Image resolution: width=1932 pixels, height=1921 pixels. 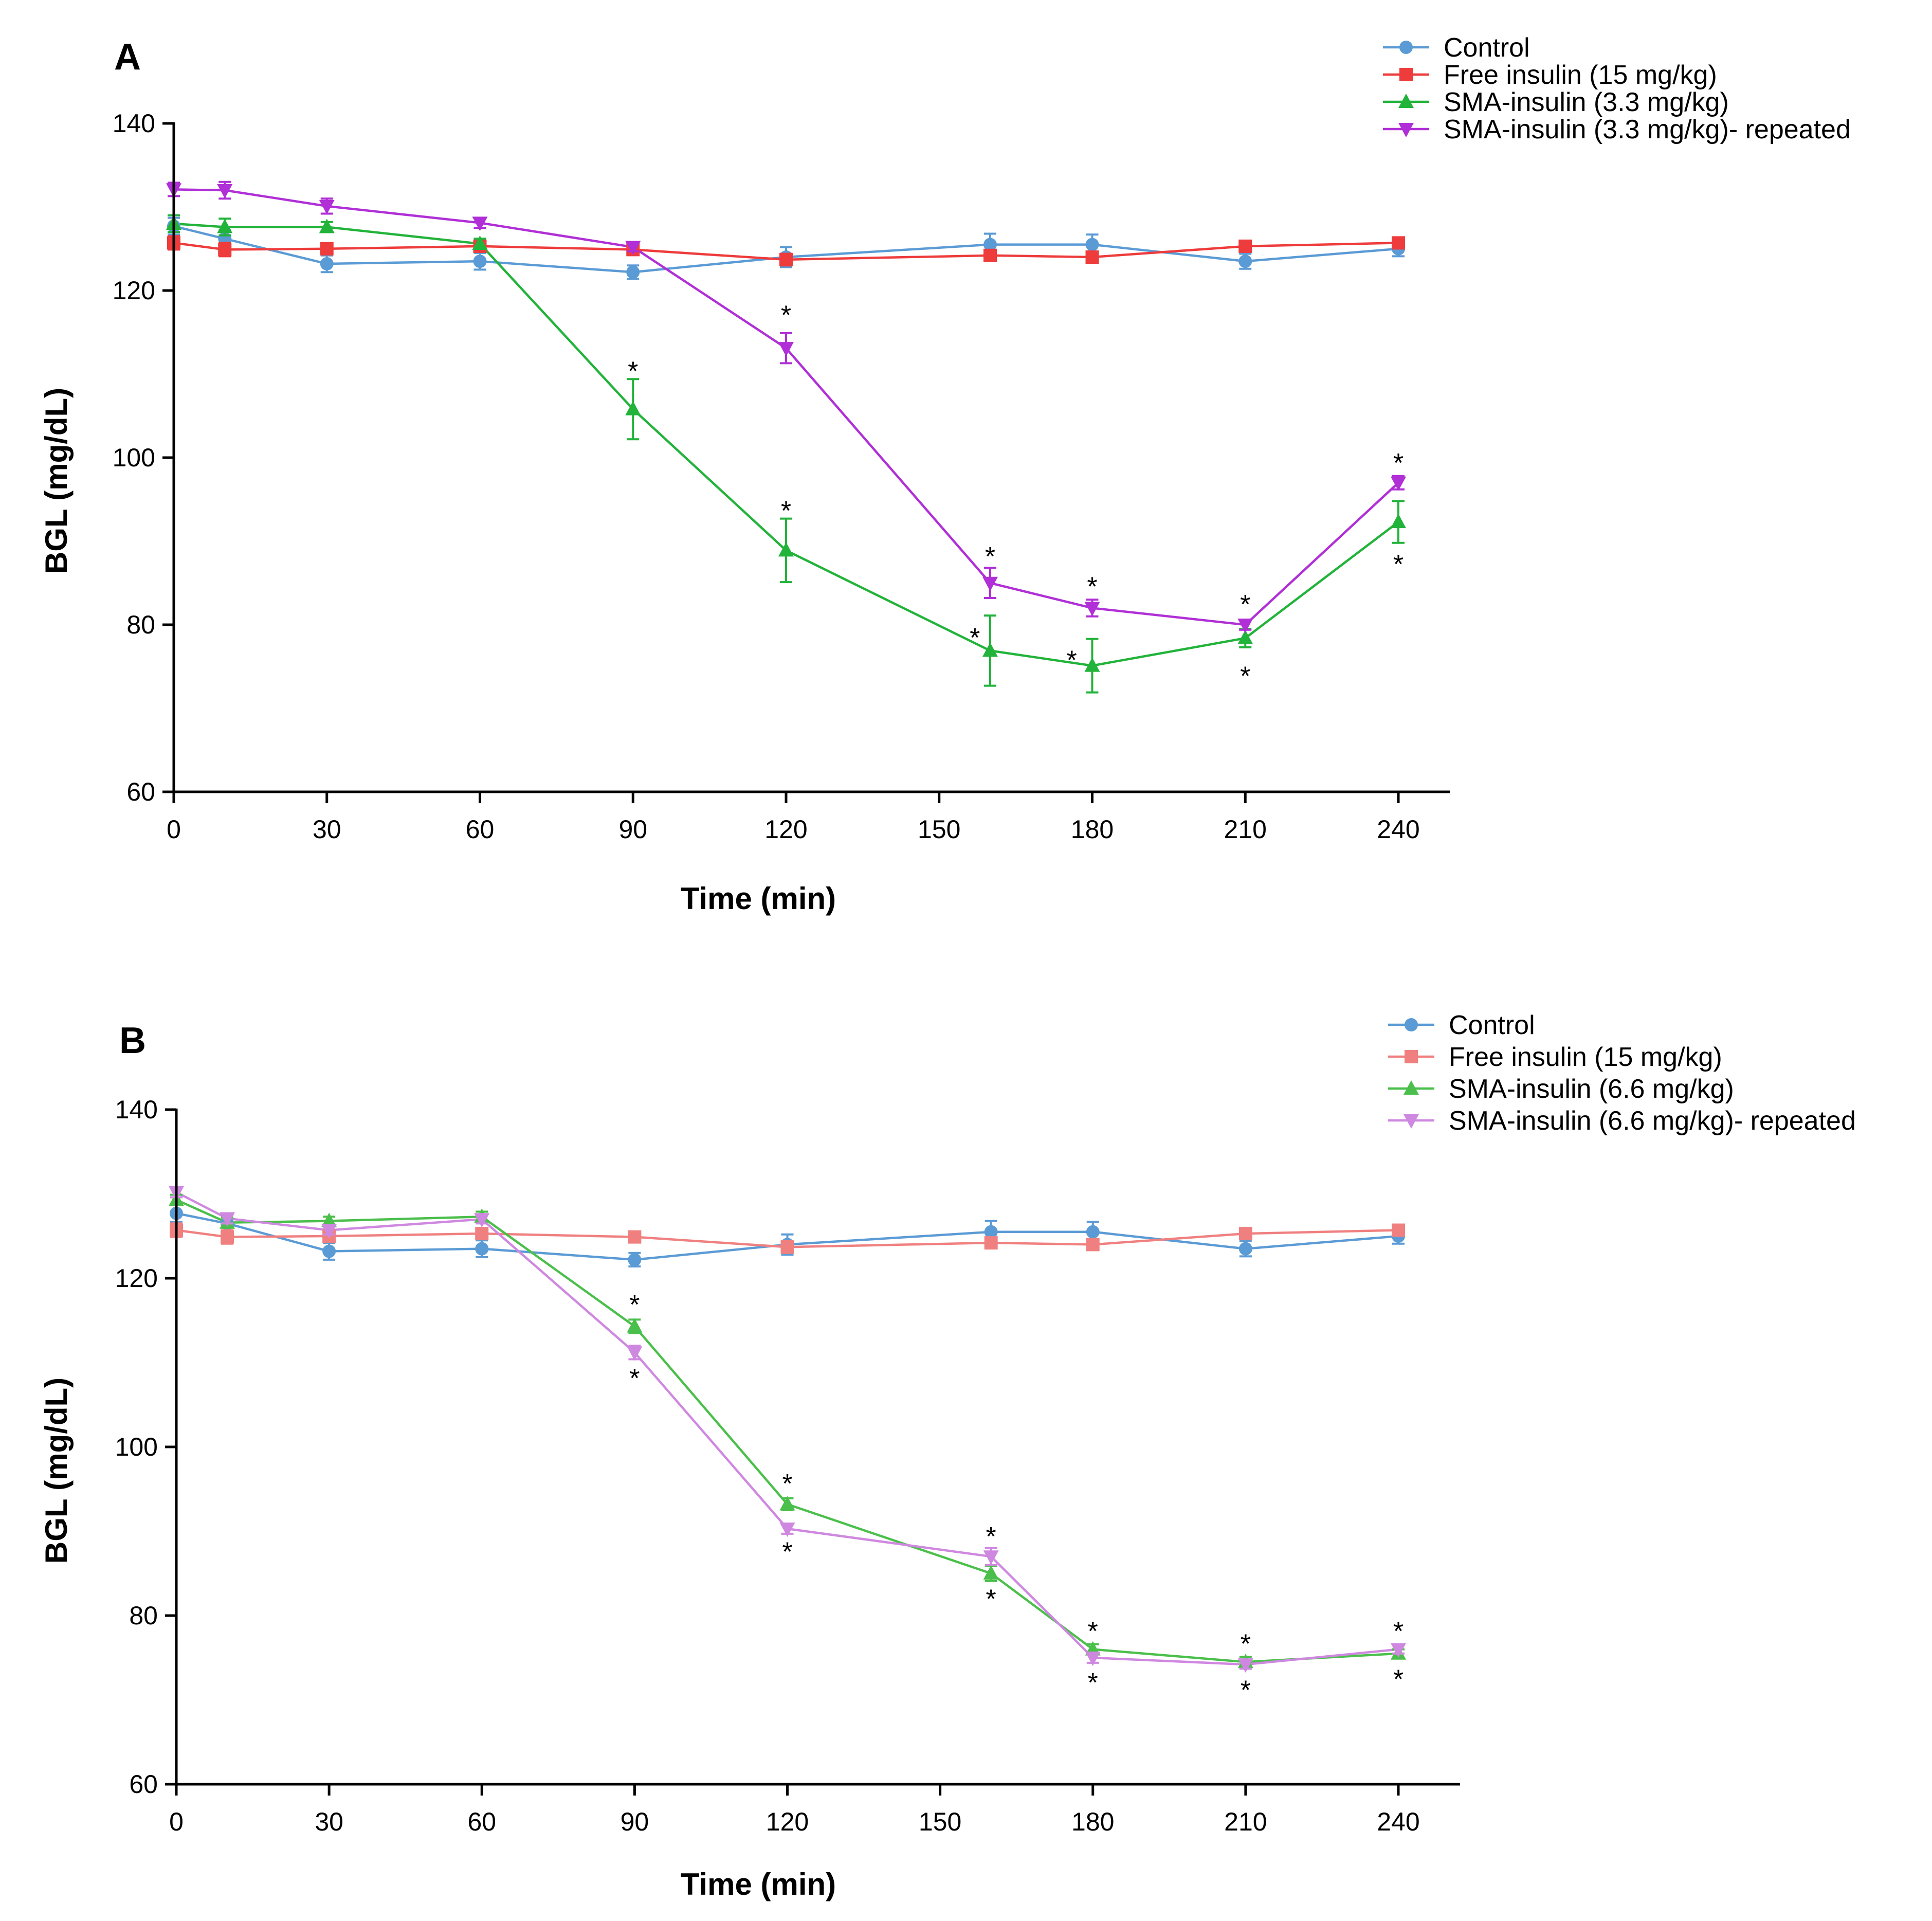 I want to click on legend-label: SMA-insulin (6.6 mg/kg)- repeated, so click(x=1653, y=1121).